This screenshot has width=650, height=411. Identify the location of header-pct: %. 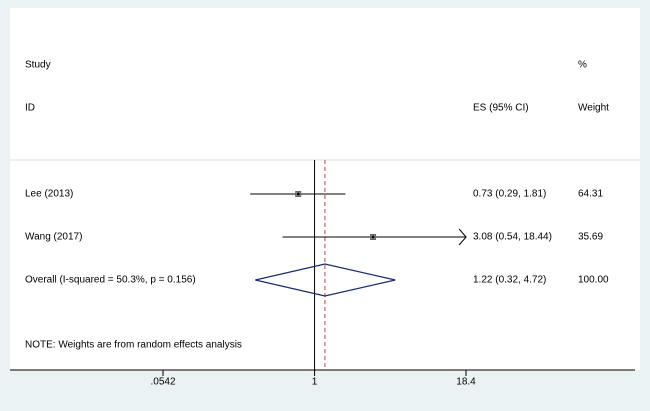
(582, 65).